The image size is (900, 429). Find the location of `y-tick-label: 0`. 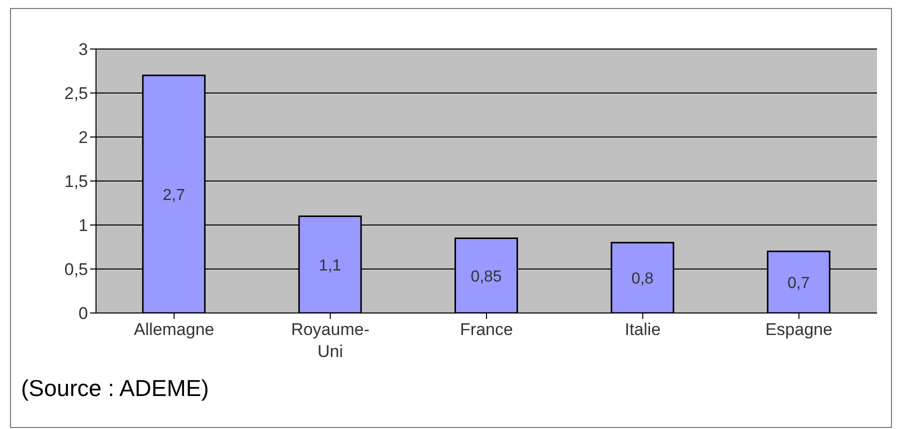

y-tick-label: 0 is located at coordinates (83, 314).